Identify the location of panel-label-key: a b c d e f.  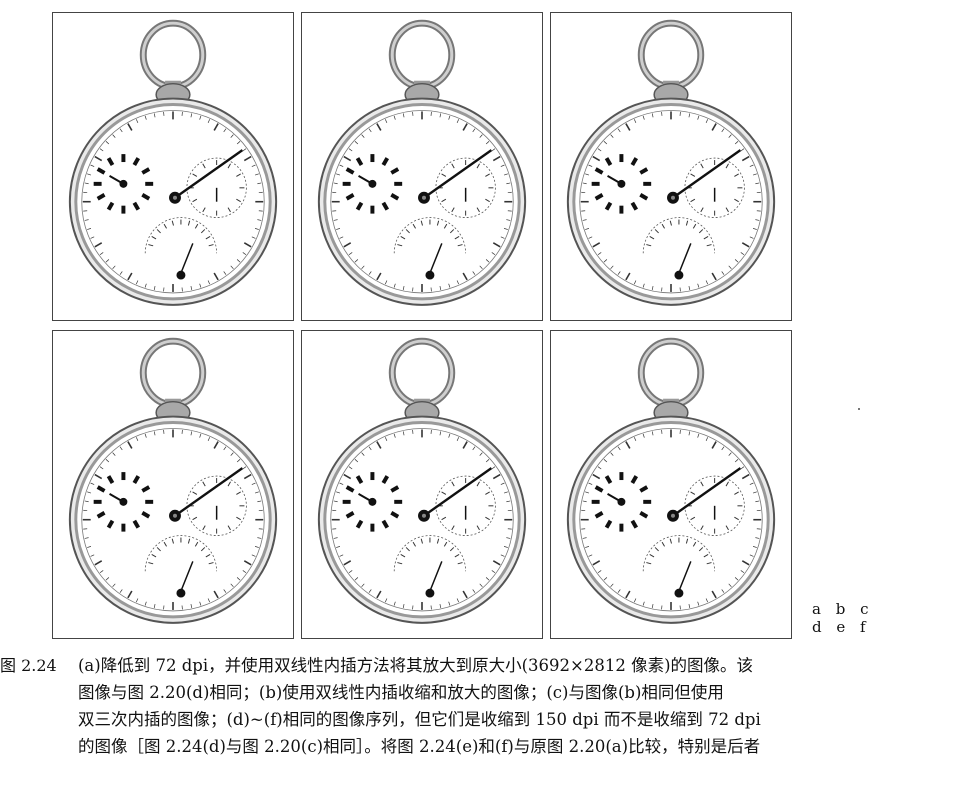
(842, 618).